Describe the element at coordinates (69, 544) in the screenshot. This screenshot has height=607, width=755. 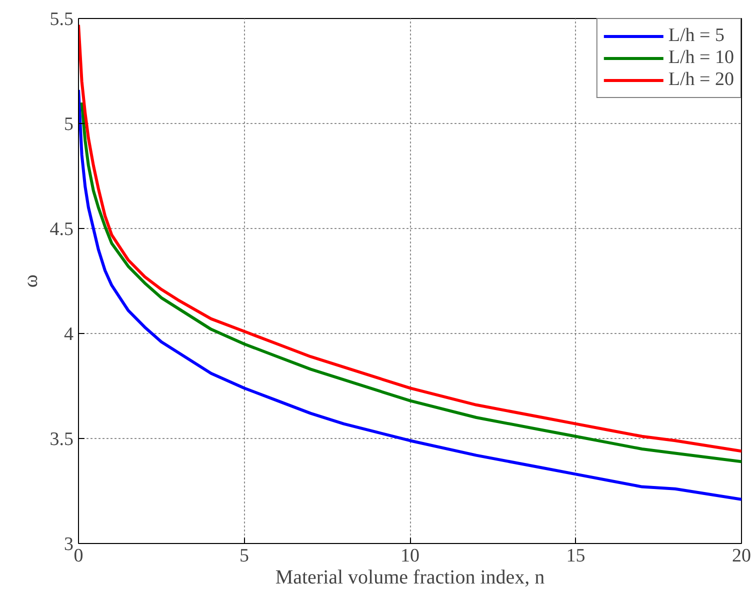
I see `y-tick-label: 3` at that location.